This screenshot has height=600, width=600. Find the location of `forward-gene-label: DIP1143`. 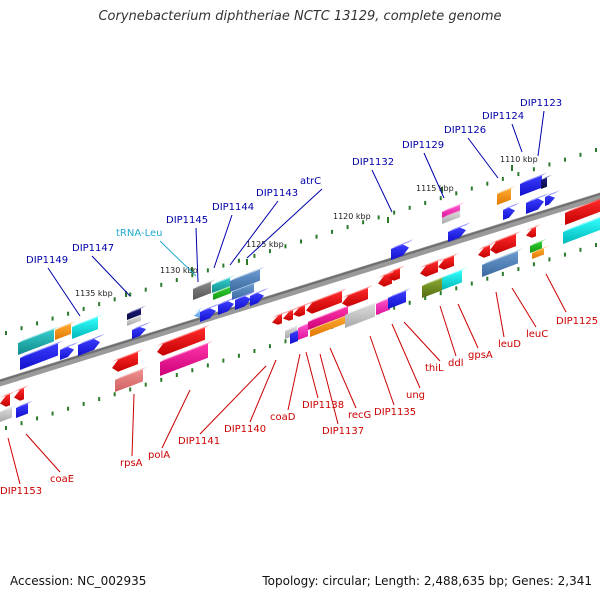

forward-gene-label: DIP1143 is located at coordinates (277, 193).